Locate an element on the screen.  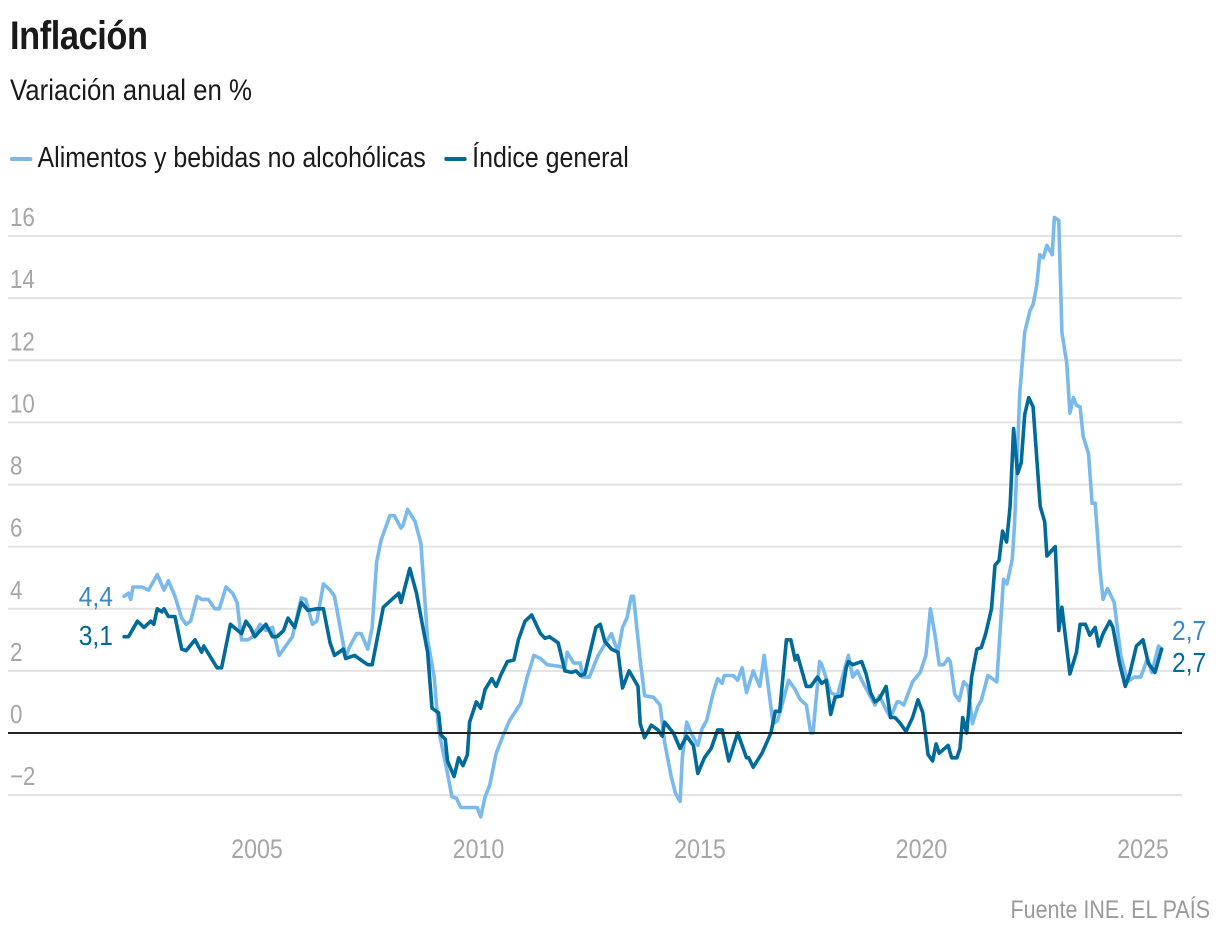
chart-title: Inflación is located at coordinates (79, 36).